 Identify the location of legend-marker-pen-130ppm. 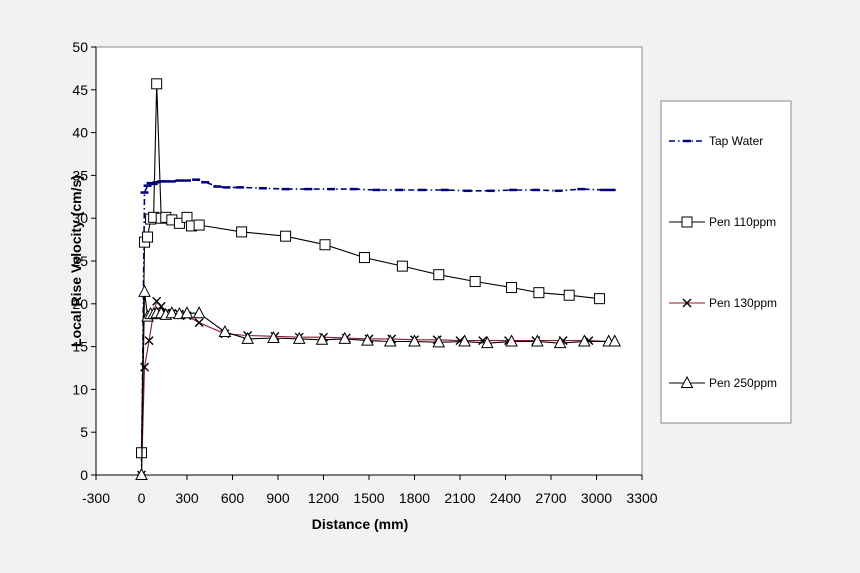
(687, 303).